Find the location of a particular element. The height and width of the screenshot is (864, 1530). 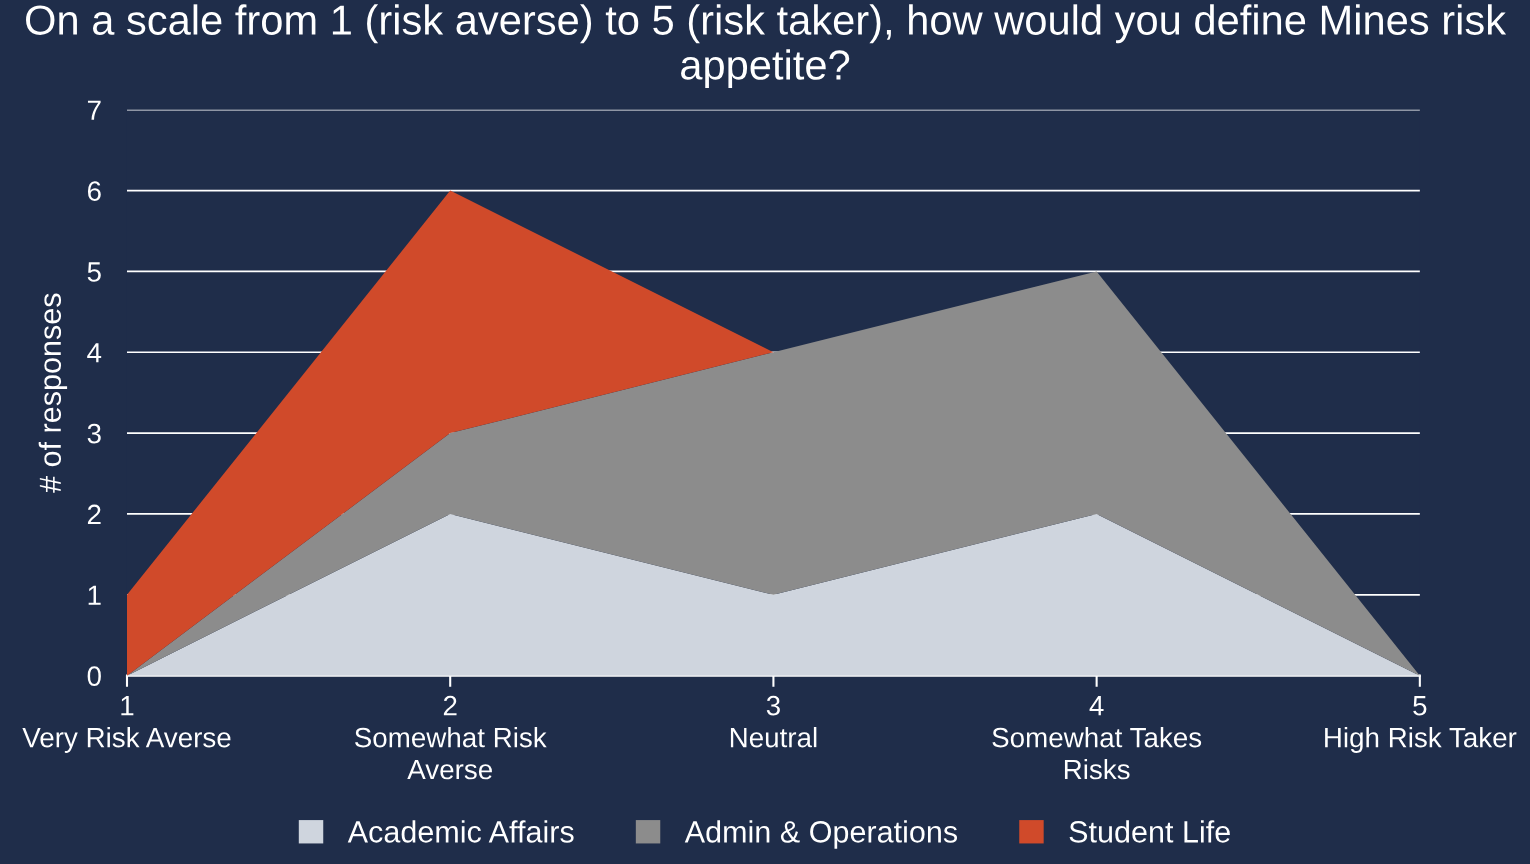

chart-title: On a scale from 1 (risk averse) to 5 (risk taker), how would you define Mines risk appetite? is located at coordinates (766, 46).